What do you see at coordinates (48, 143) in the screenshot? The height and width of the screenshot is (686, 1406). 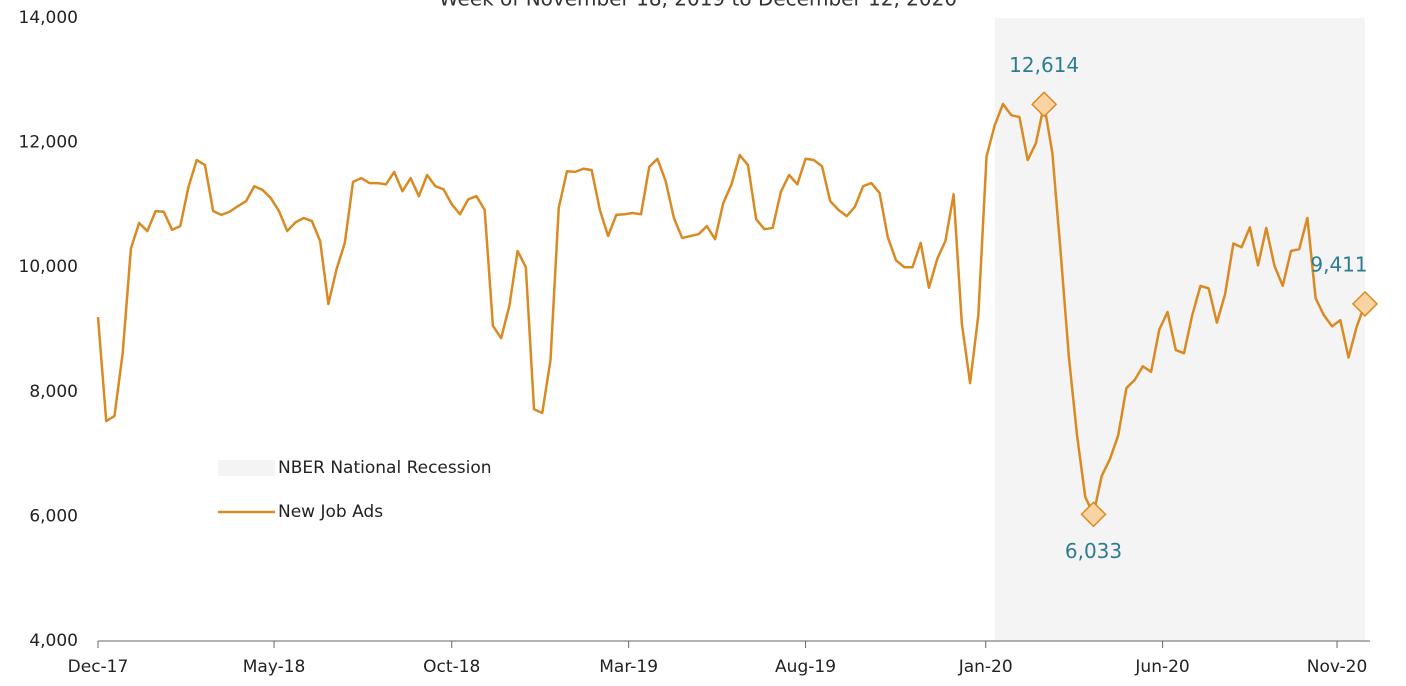 I see `y-tick-label: 12,000` at bounding box center [48, 143].